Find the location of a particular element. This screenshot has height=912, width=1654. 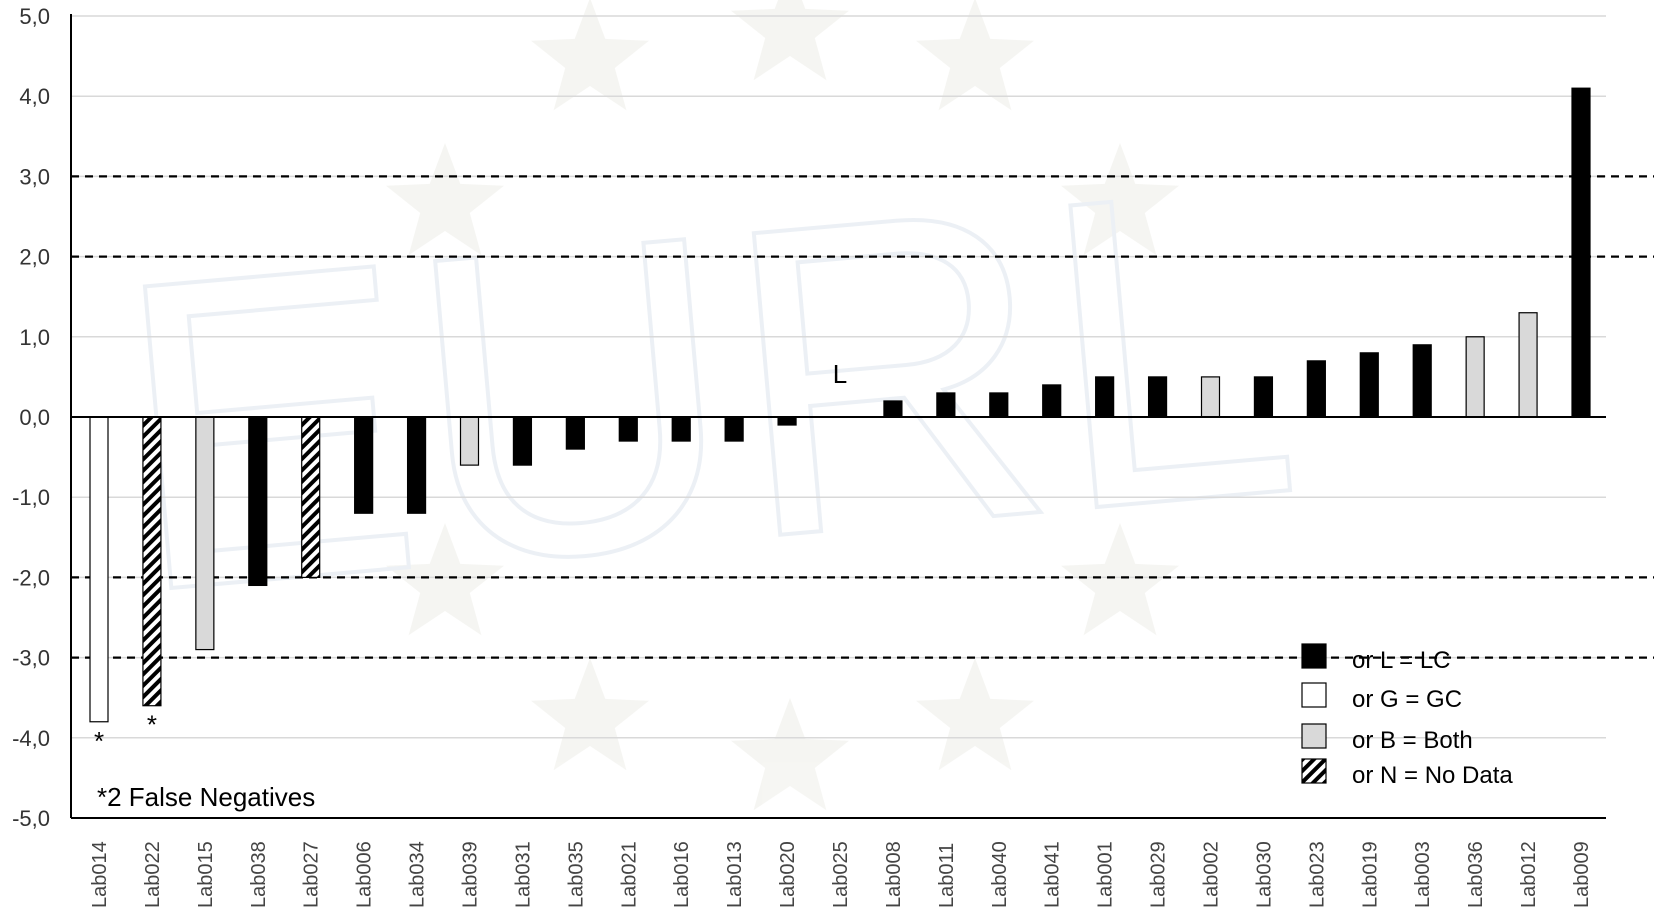

x-tick-label-lab012: Lab012 is located at coordinates (1529, 874).